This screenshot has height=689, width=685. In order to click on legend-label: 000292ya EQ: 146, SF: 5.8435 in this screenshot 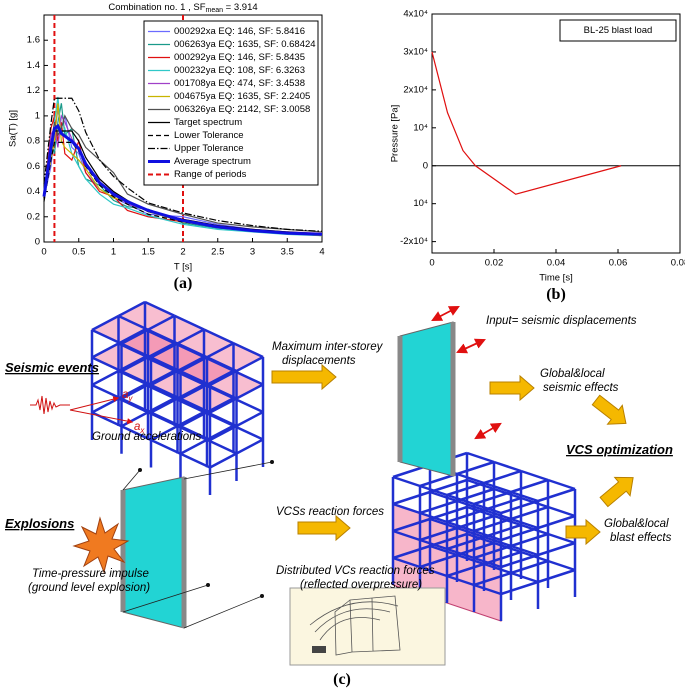, I will do `click(239, 57)`.